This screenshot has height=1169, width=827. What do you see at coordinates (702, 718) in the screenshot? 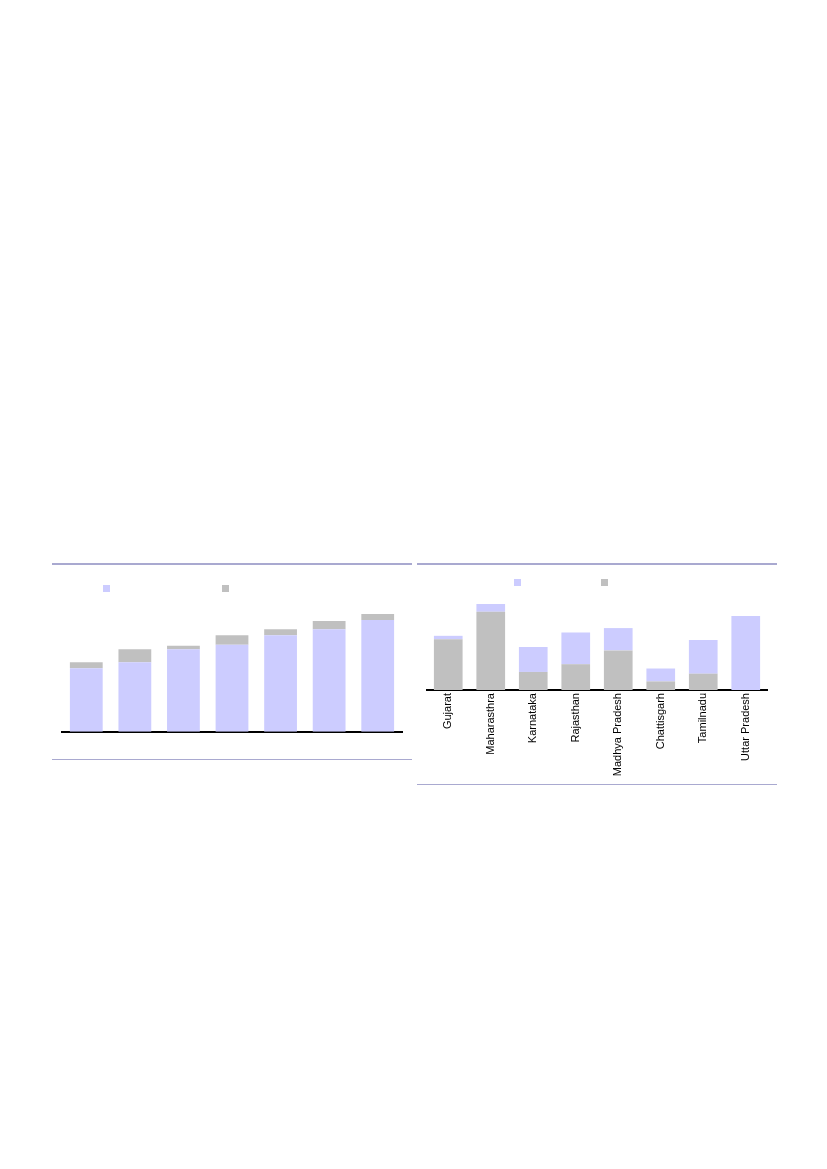
I see `x-tick-label: Tamilnadu` at bounding box center [702, 718].